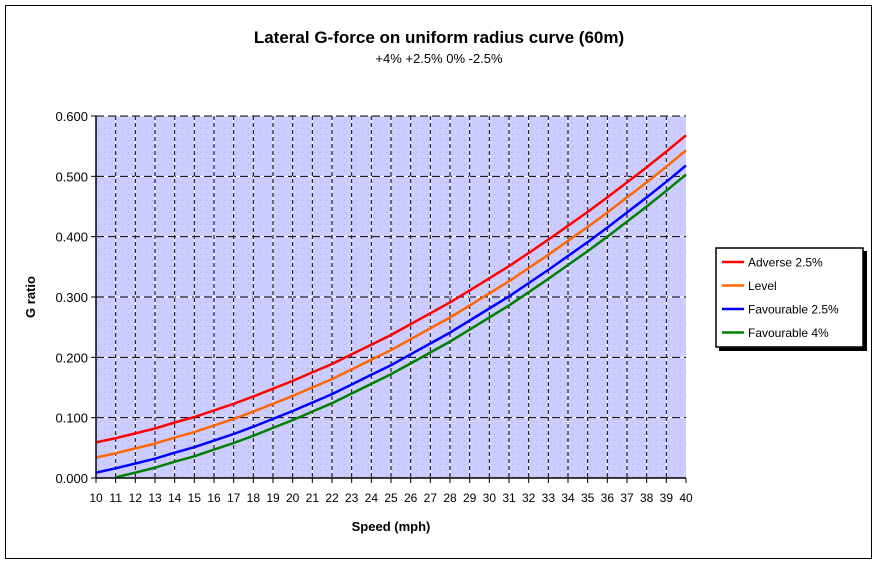  What do you see at coordinates (431, 498) in the screenshot?
I see `x-tick-label: 27` at bounding box center [431, 498].